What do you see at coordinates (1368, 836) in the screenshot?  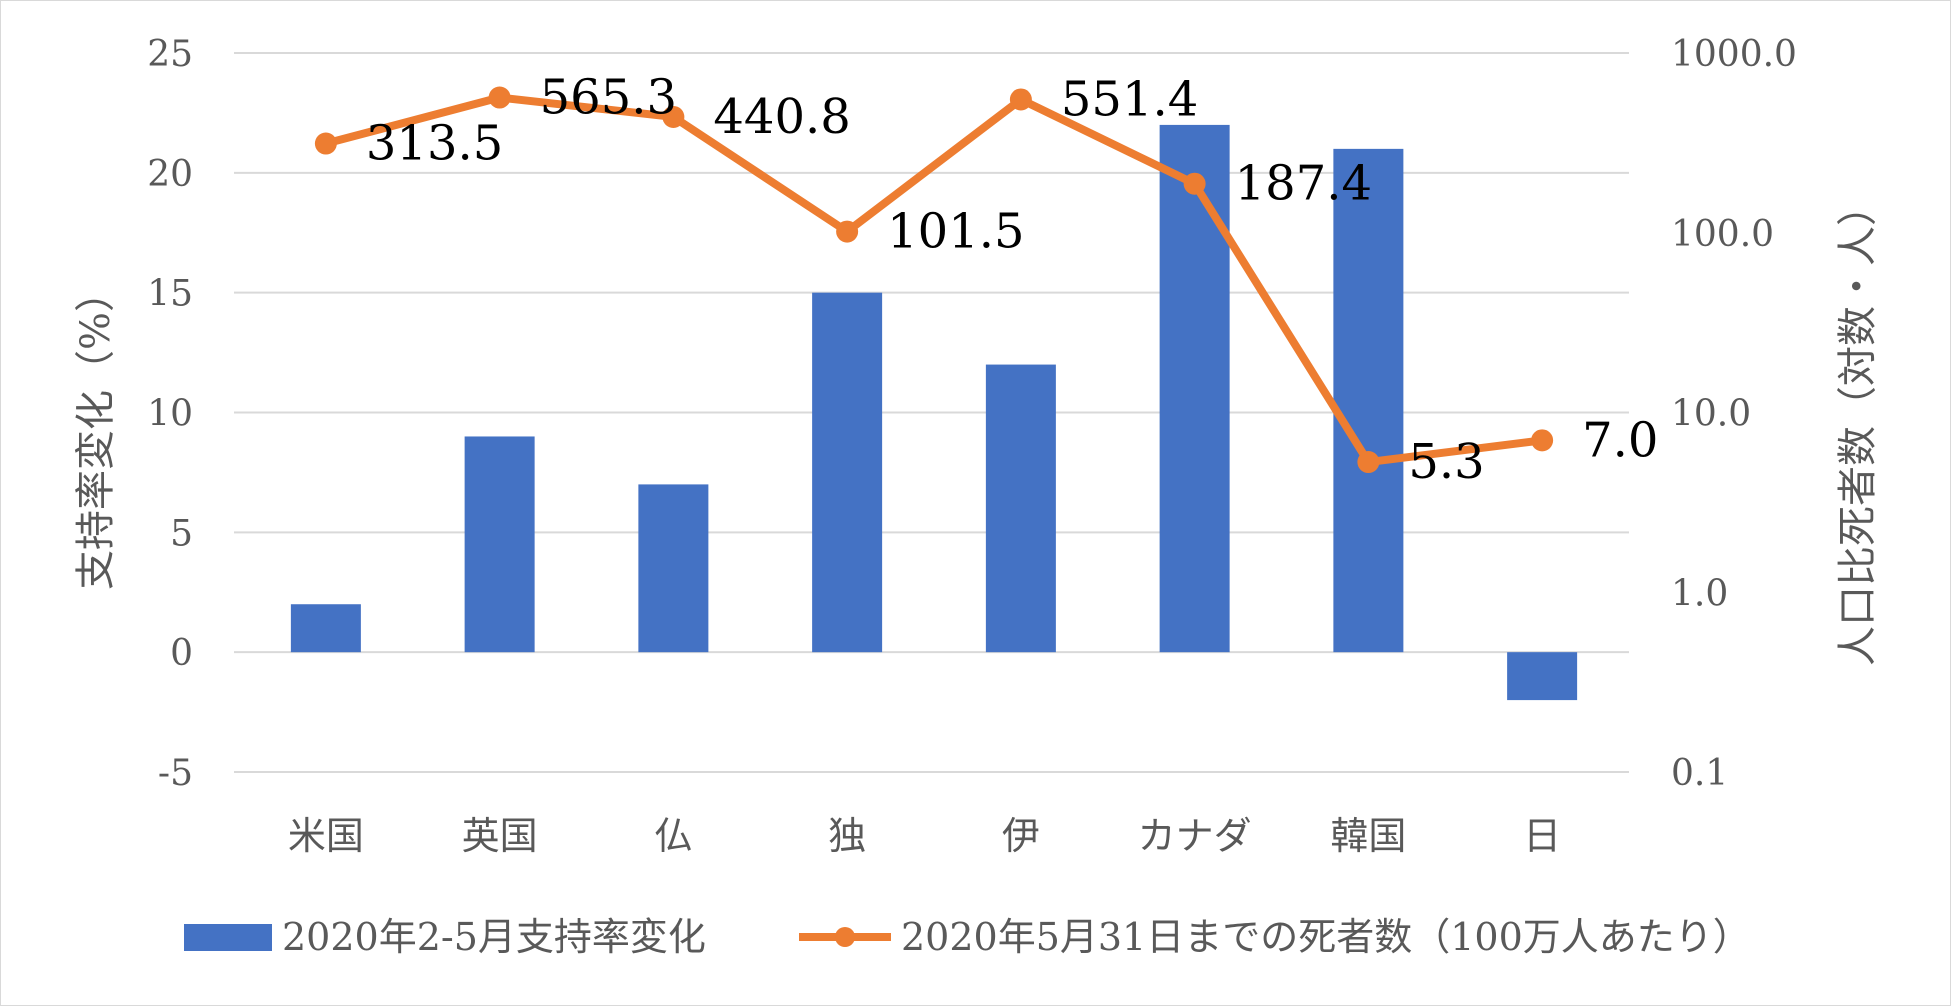 I see `category-label: 韓国` at bounding box center [1368, 836].